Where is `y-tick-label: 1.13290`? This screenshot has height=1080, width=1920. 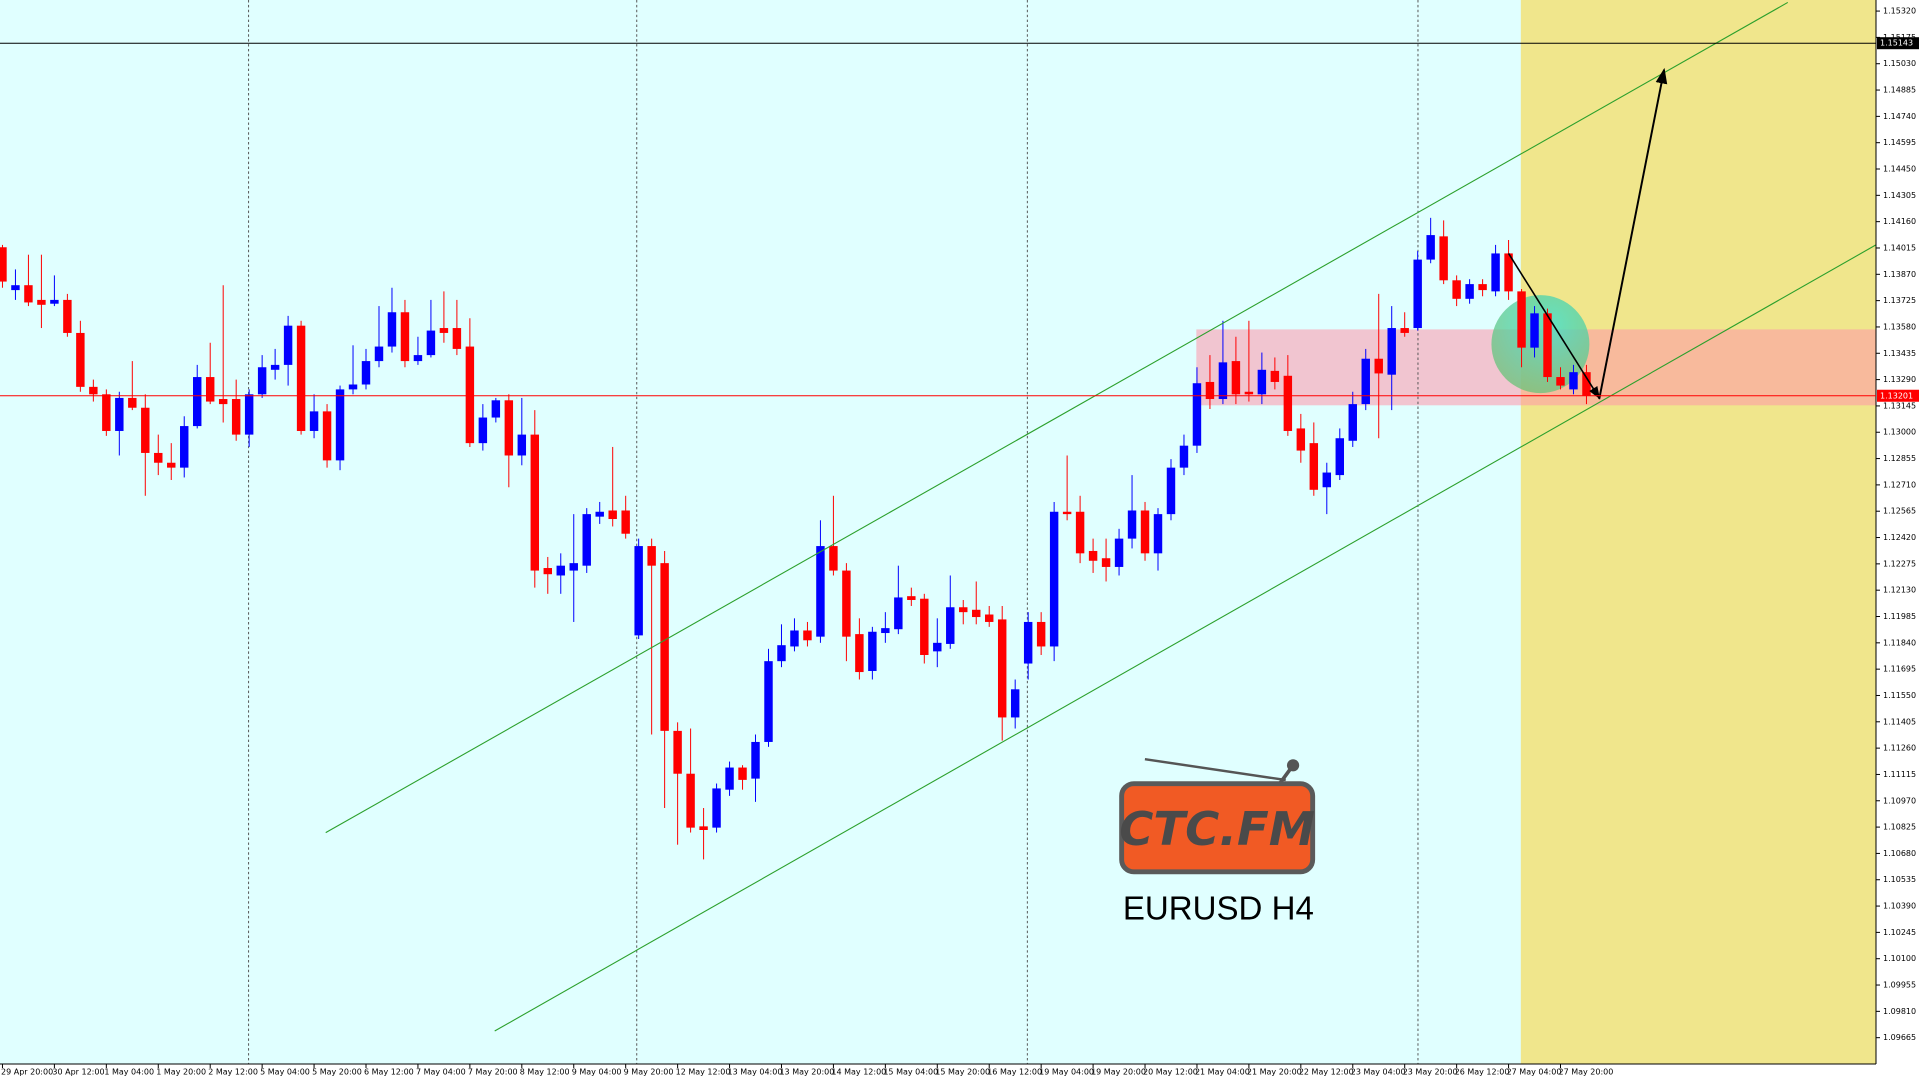 y-tick-label: 1.13290 is located at coordinates (1899, 379).